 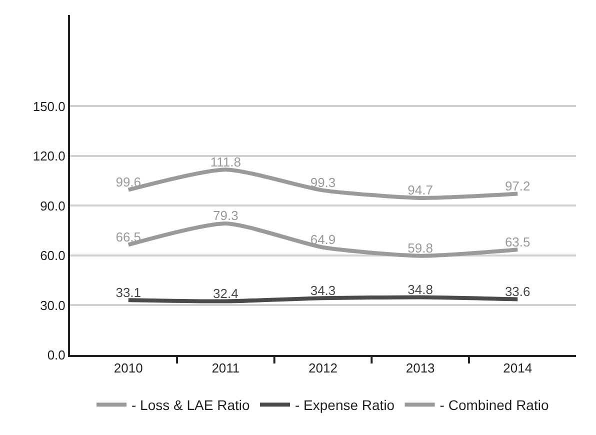 I want to click on y-tick-label: 90.0, so click(x=53, y=206).